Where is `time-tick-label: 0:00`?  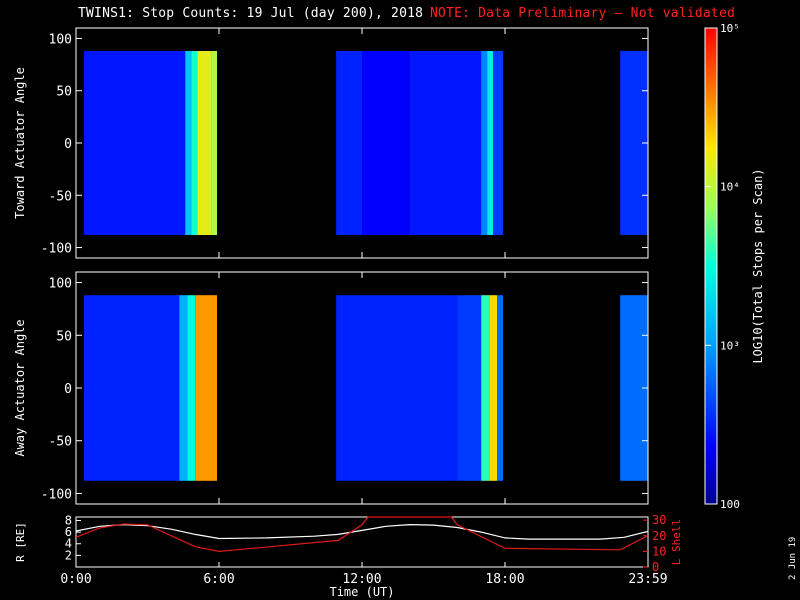
time-tick-label: 0:00 is located at coordinates (75, 579).